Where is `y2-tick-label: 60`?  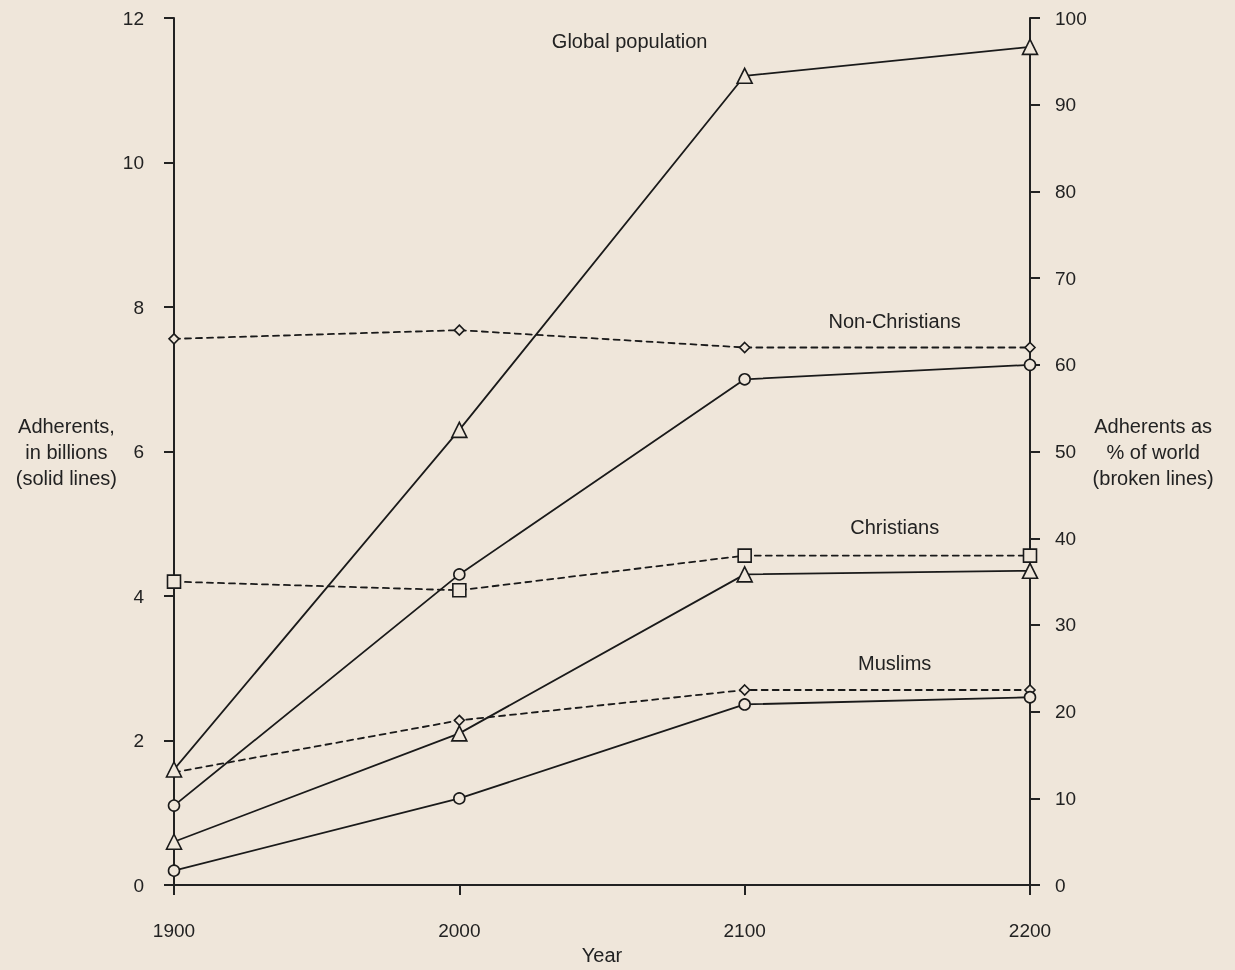
y2-tick-label: 60 is located at coordinates (1066, 365).